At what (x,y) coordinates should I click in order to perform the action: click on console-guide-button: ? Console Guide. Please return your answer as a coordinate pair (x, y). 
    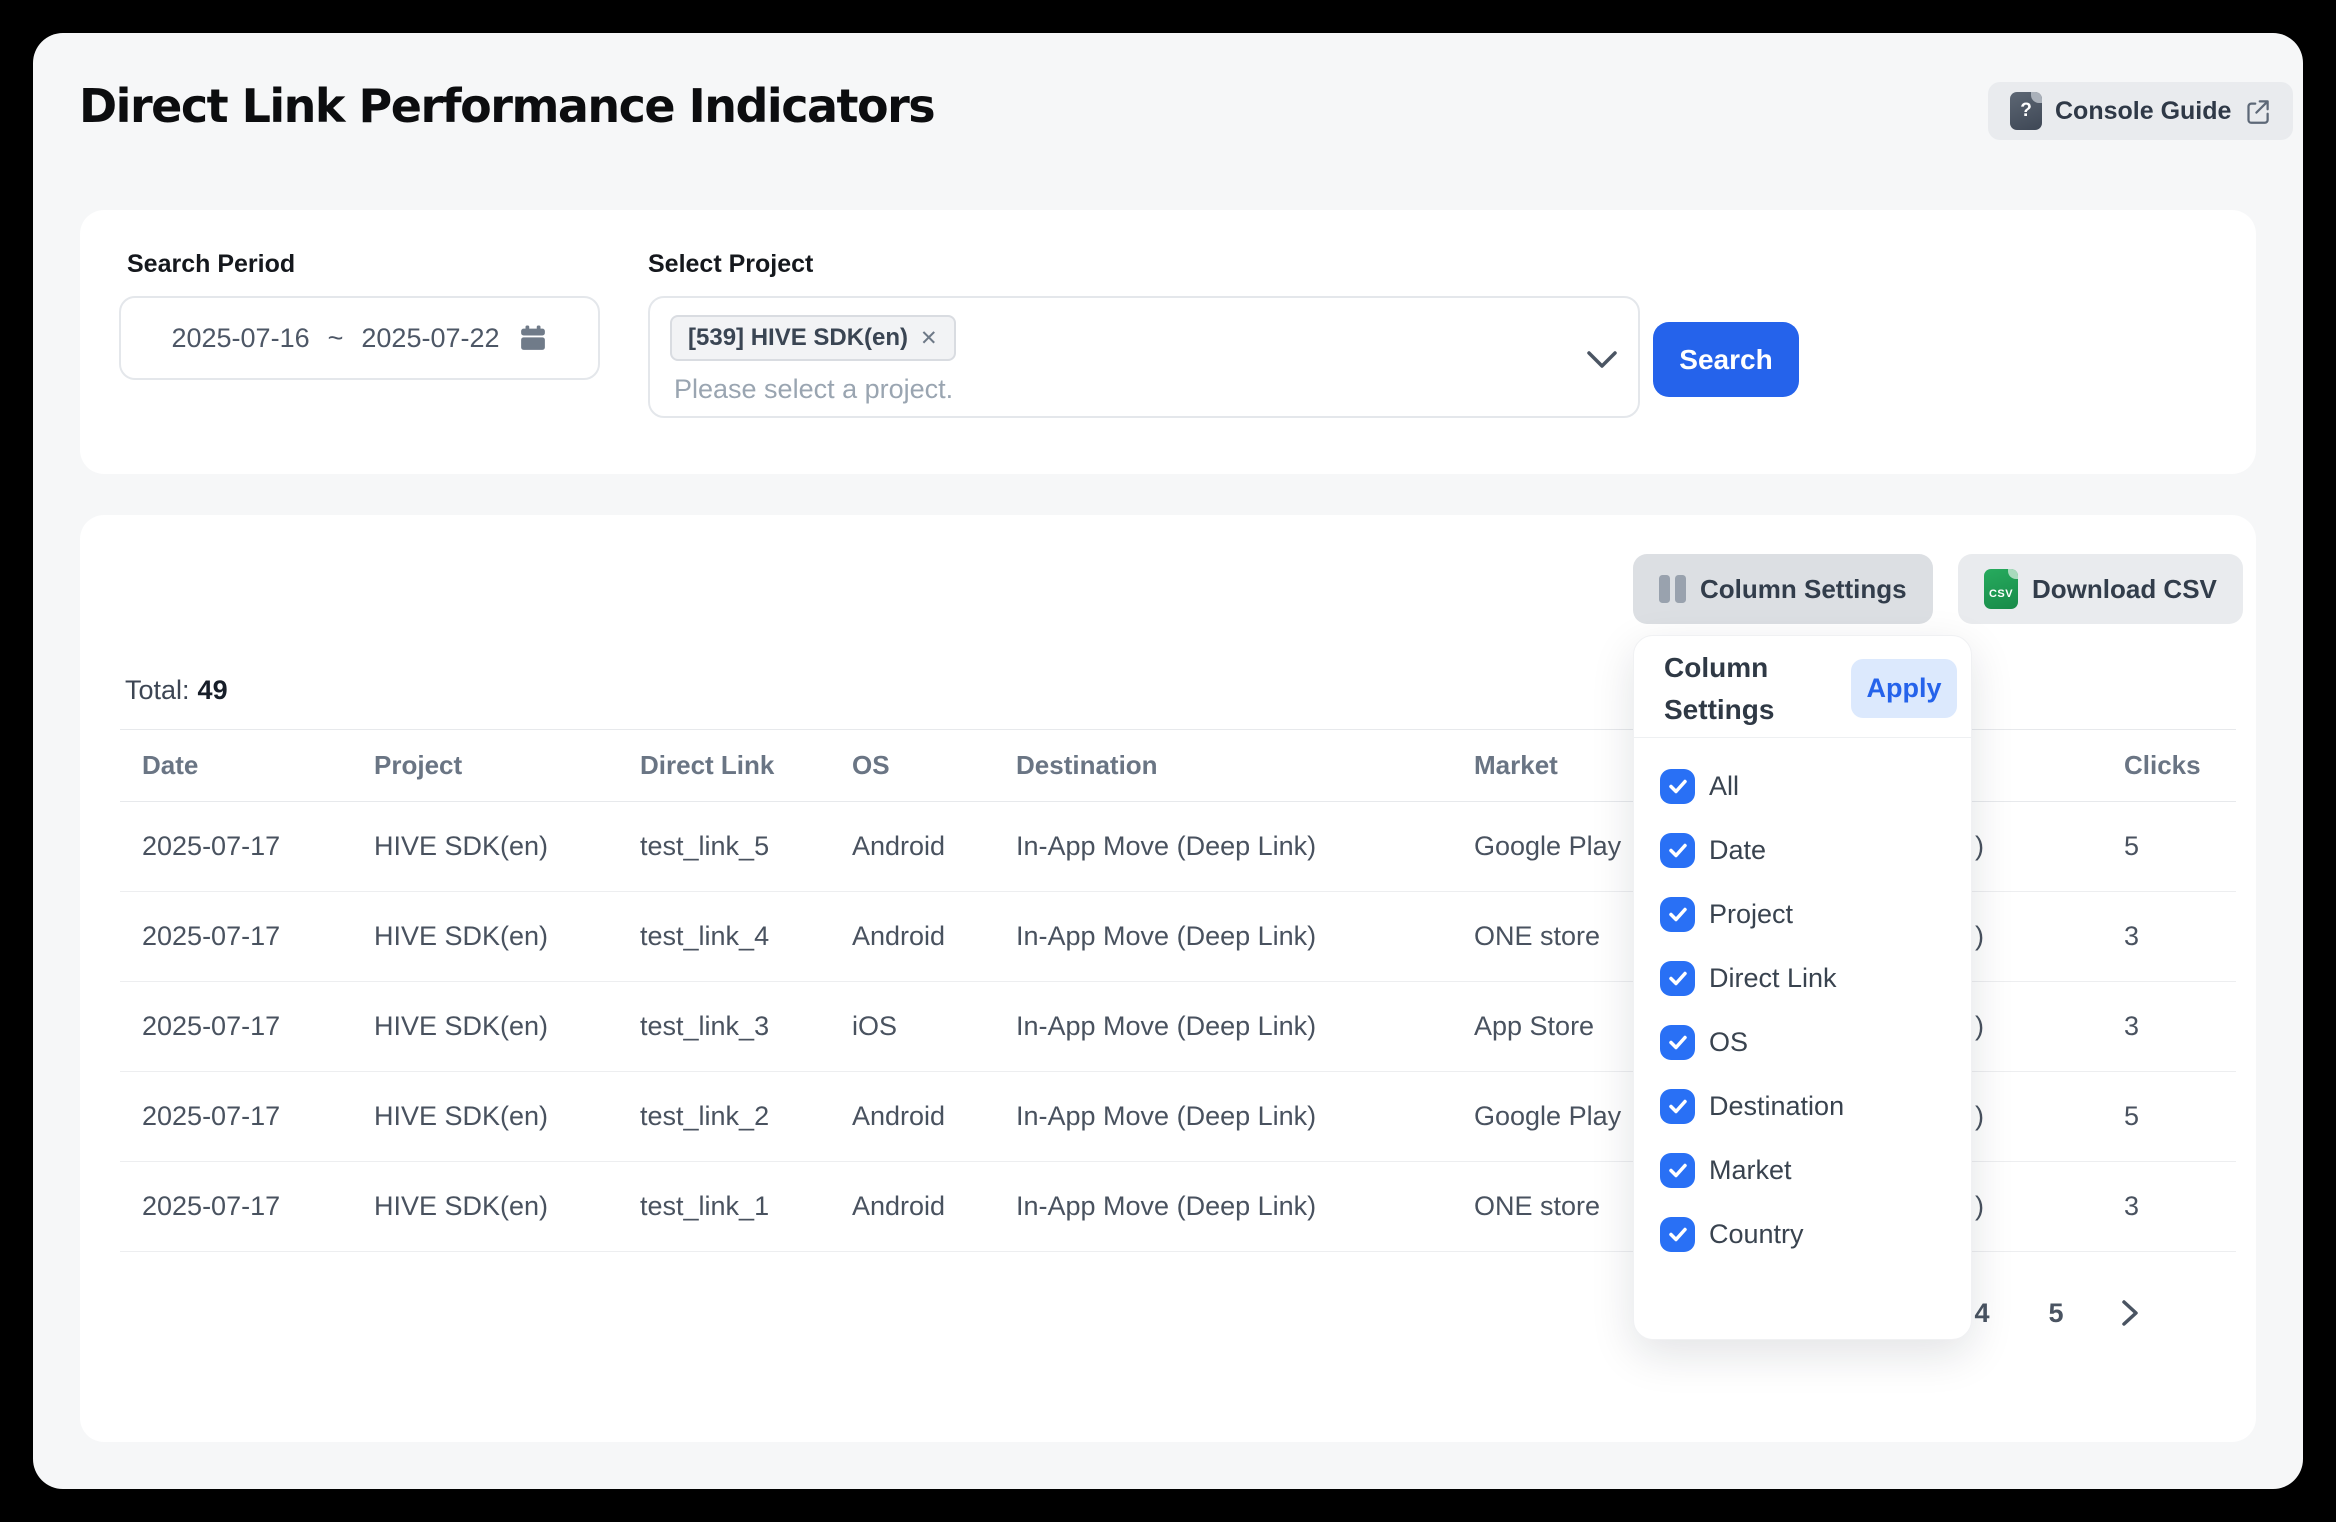
    Looking at the image, I should click on (2141, 111).